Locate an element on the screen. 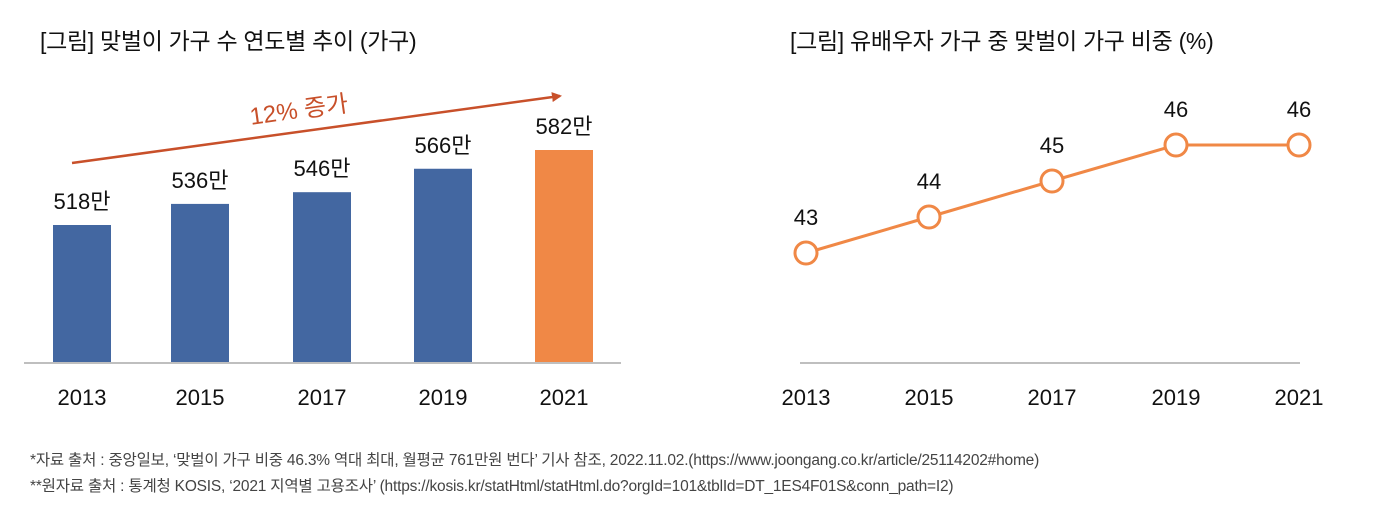  data-point-2021 is located at coordinates (1299, 145).